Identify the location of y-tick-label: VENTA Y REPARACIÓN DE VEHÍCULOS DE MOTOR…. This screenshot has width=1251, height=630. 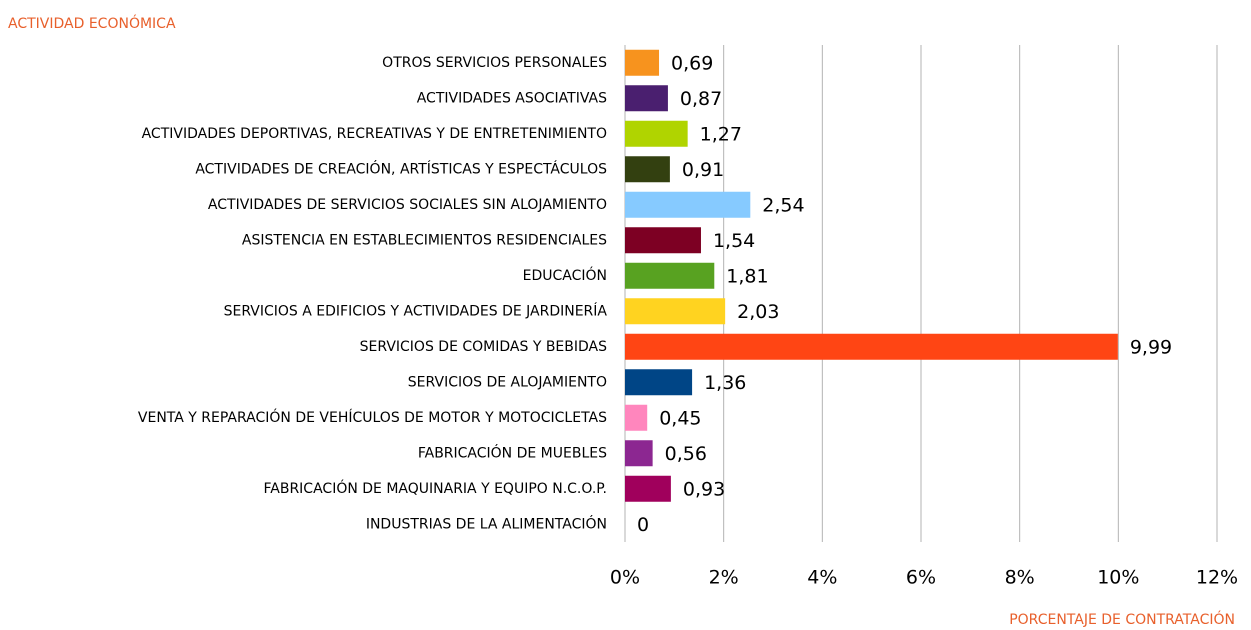
(372, 417).